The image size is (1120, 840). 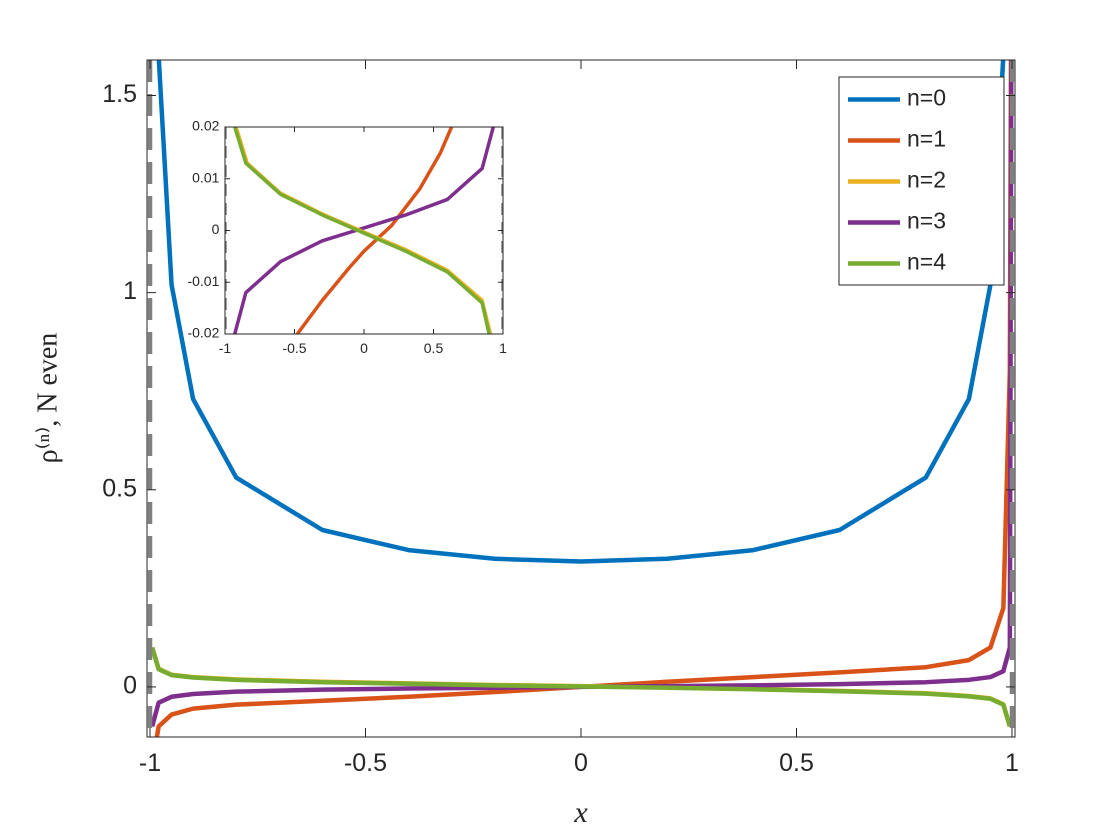 I want to click on legend: n=0 n=1 n=2 n=3 n=4, so click(x=921, y=181).